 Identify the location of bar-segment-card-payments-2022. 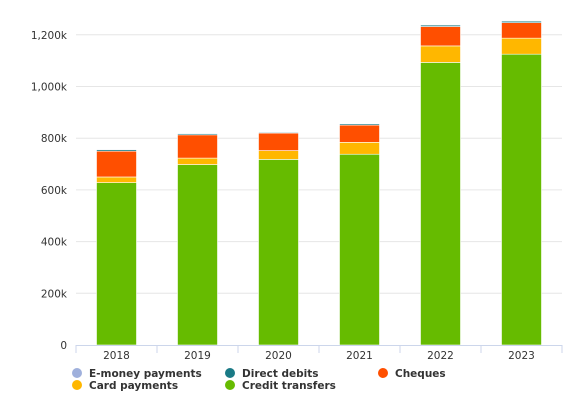
(440, 54).